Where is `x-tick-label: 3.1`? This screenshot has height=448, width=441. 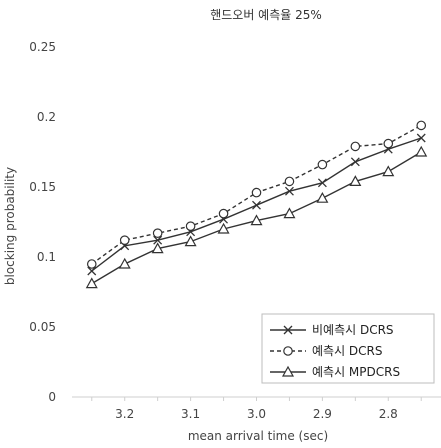
x-tick-label: 3.1 is located at coordinates (190, 414).